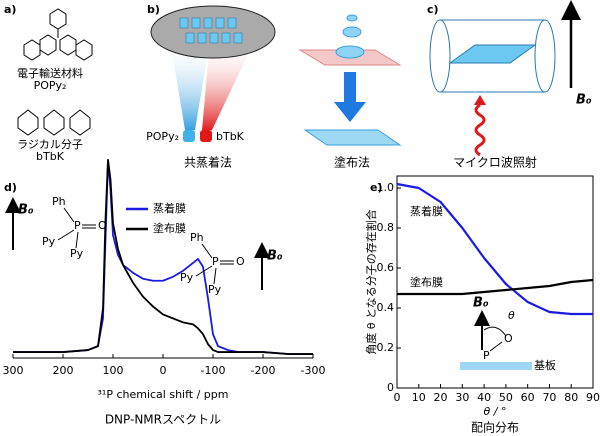 The image size is (600, 436). I want to click on y-tick-label: 0, so click(390, 387).